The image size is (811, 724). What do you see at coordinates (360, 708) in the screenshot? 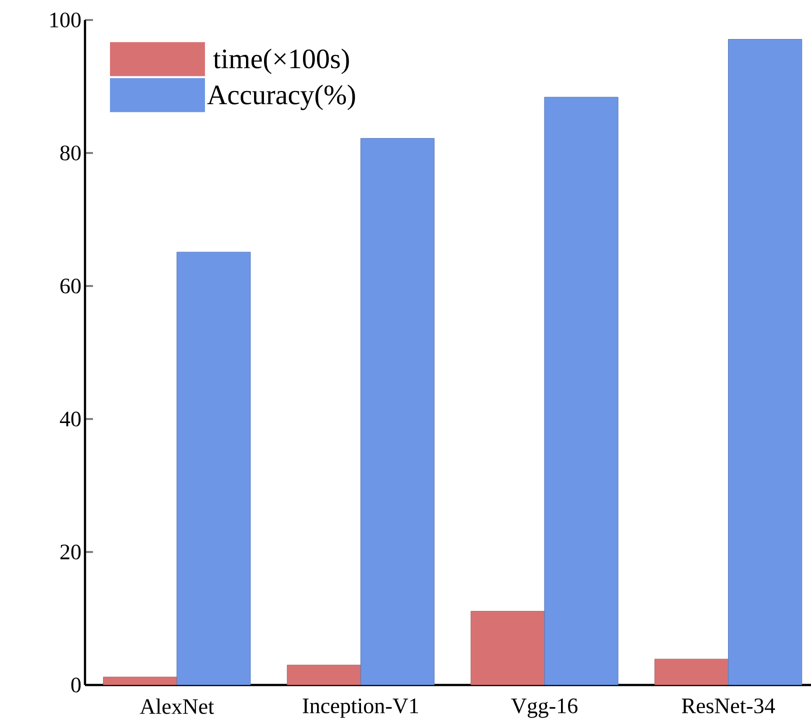
I see `x-tick-label: Inception-V1` at bounding box center [360, 708].